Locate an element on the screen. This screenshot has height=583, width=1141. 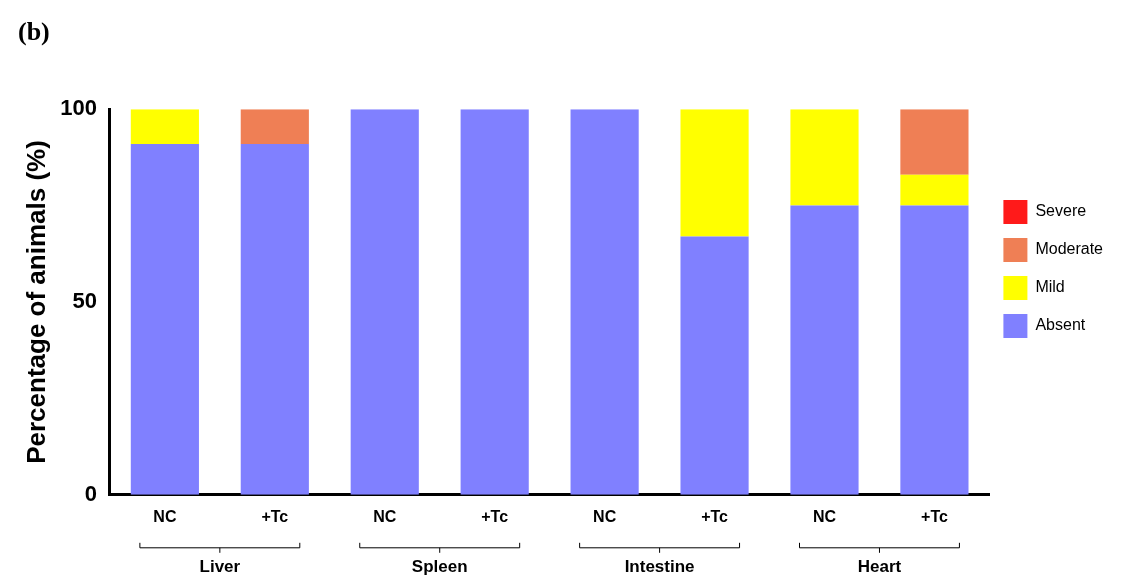
legend-label: Mild is located at coordinates (1050, 287).